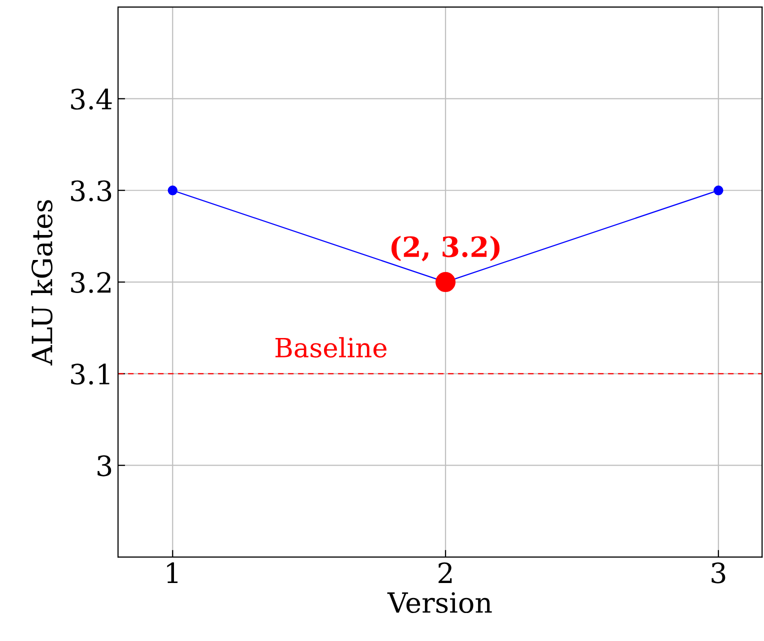  I want to click on y-axis-title: ALU kGates, so click(42, 283).